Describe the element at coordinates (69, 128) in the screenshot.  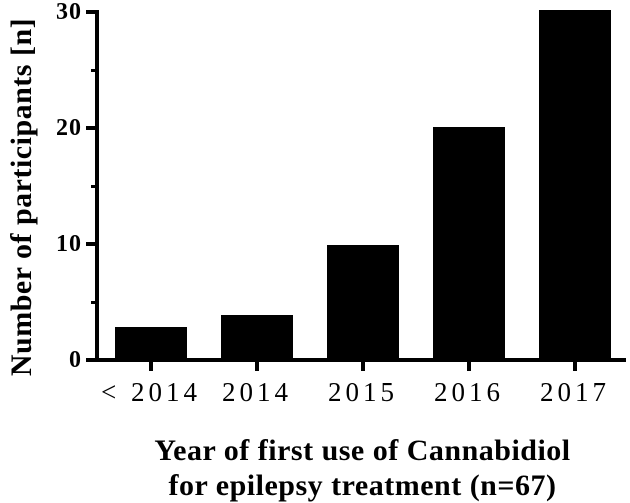
I see `y-tick-label: 20` at that location.